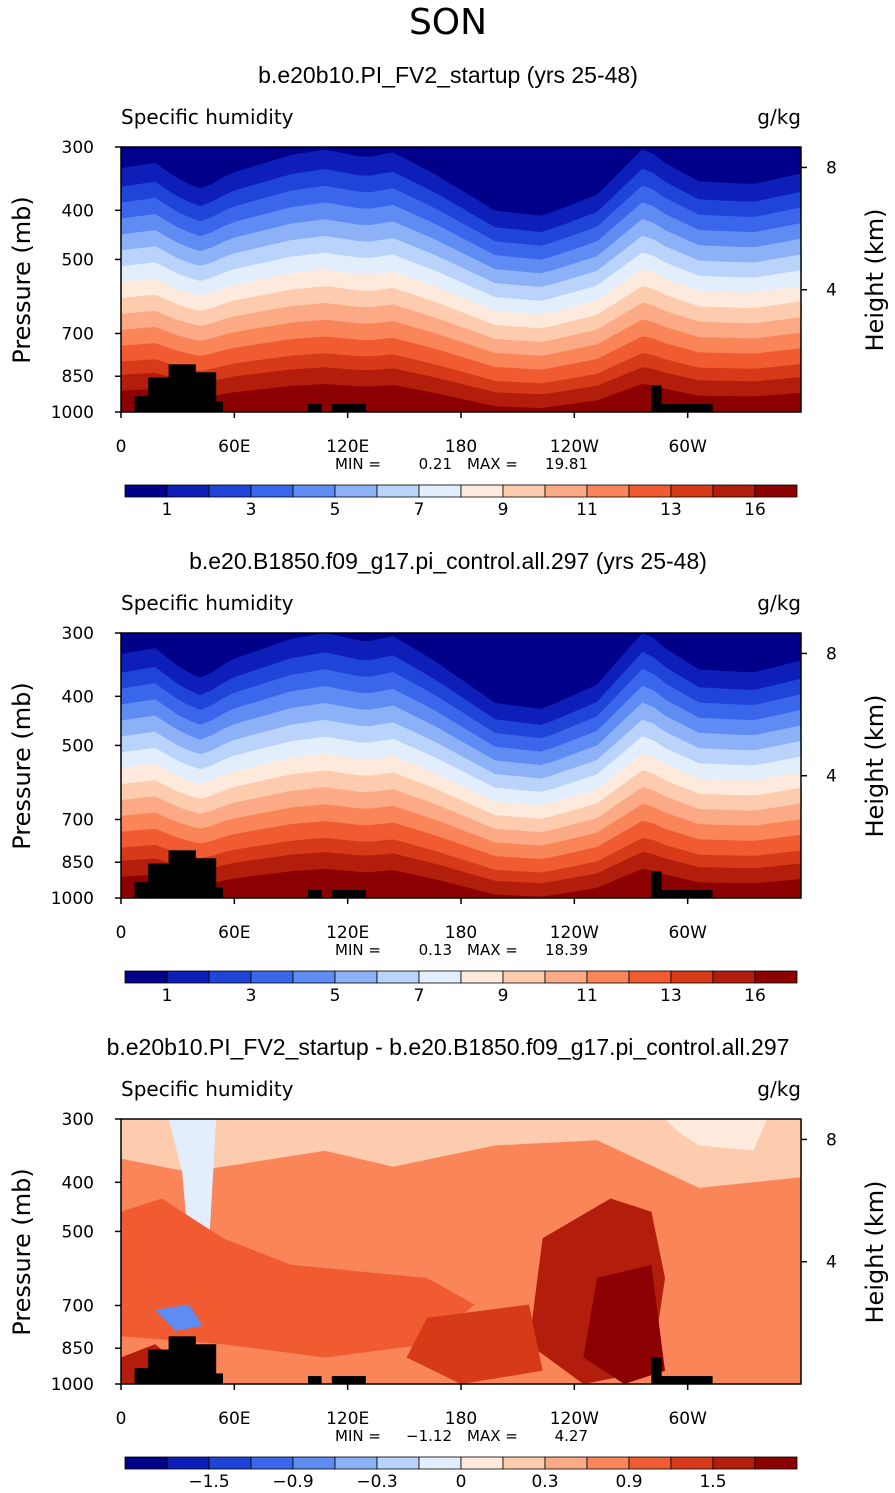  I want to click on min-value: 0.21, so click(435, 464).